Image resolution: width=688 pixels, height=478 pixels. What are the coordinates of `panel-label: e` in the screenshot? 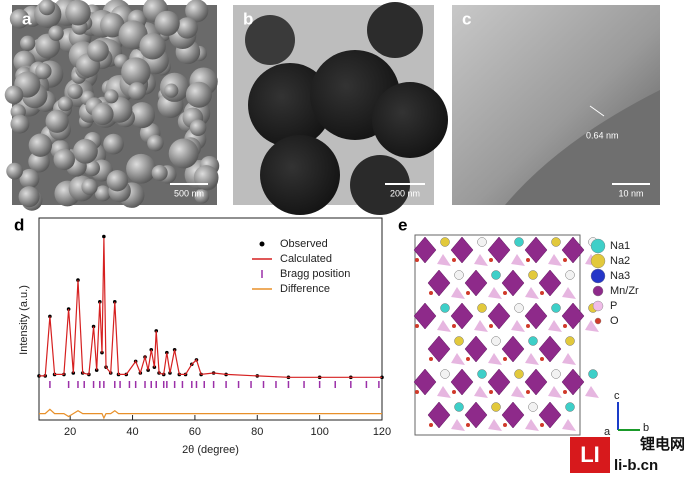 It's located at (402, 224).